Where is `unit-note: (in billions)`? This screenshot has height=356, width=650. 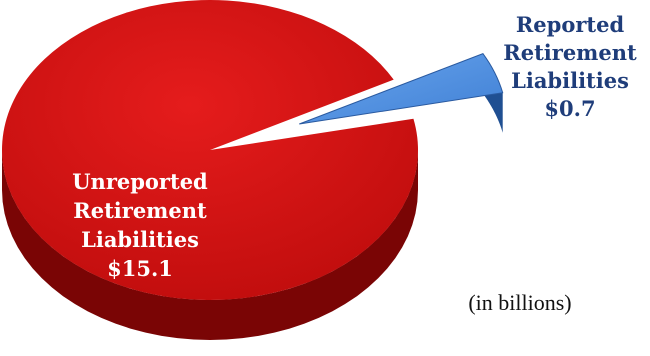 unit-note: (in billions) is located at coordinates (519, 302).